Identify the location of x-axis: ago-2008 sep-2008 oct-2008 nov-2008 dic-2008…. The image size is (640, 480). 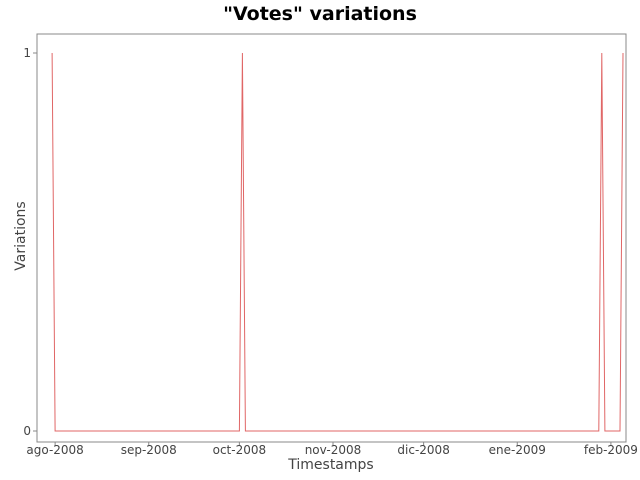
(332, 449).